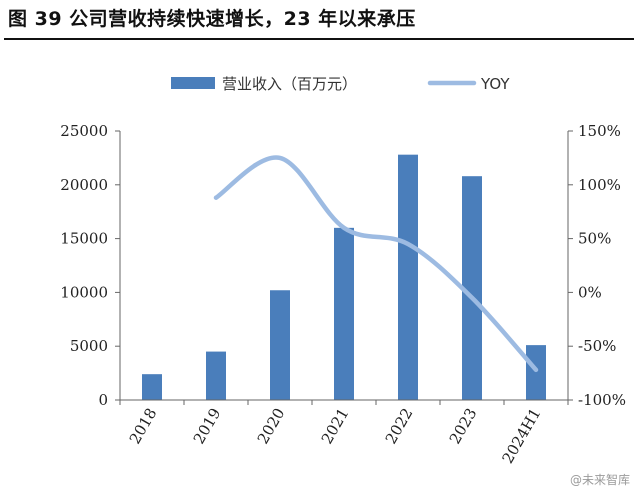 Image resolution: width=640 pixels, height=496 pixels. Describe the element at coordinates (463, 426) in the screenshot. I see `x-tick-label: 2023` at that location.